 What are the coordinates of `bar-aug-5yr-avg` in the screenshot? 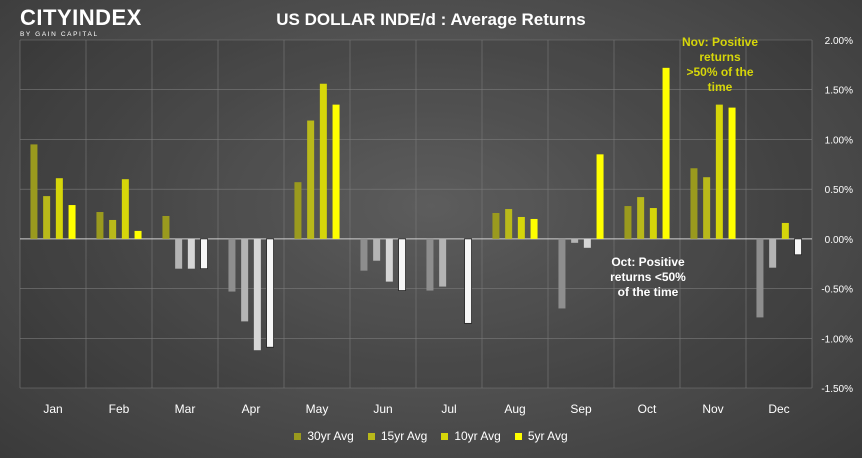 It's located at (534, 228).